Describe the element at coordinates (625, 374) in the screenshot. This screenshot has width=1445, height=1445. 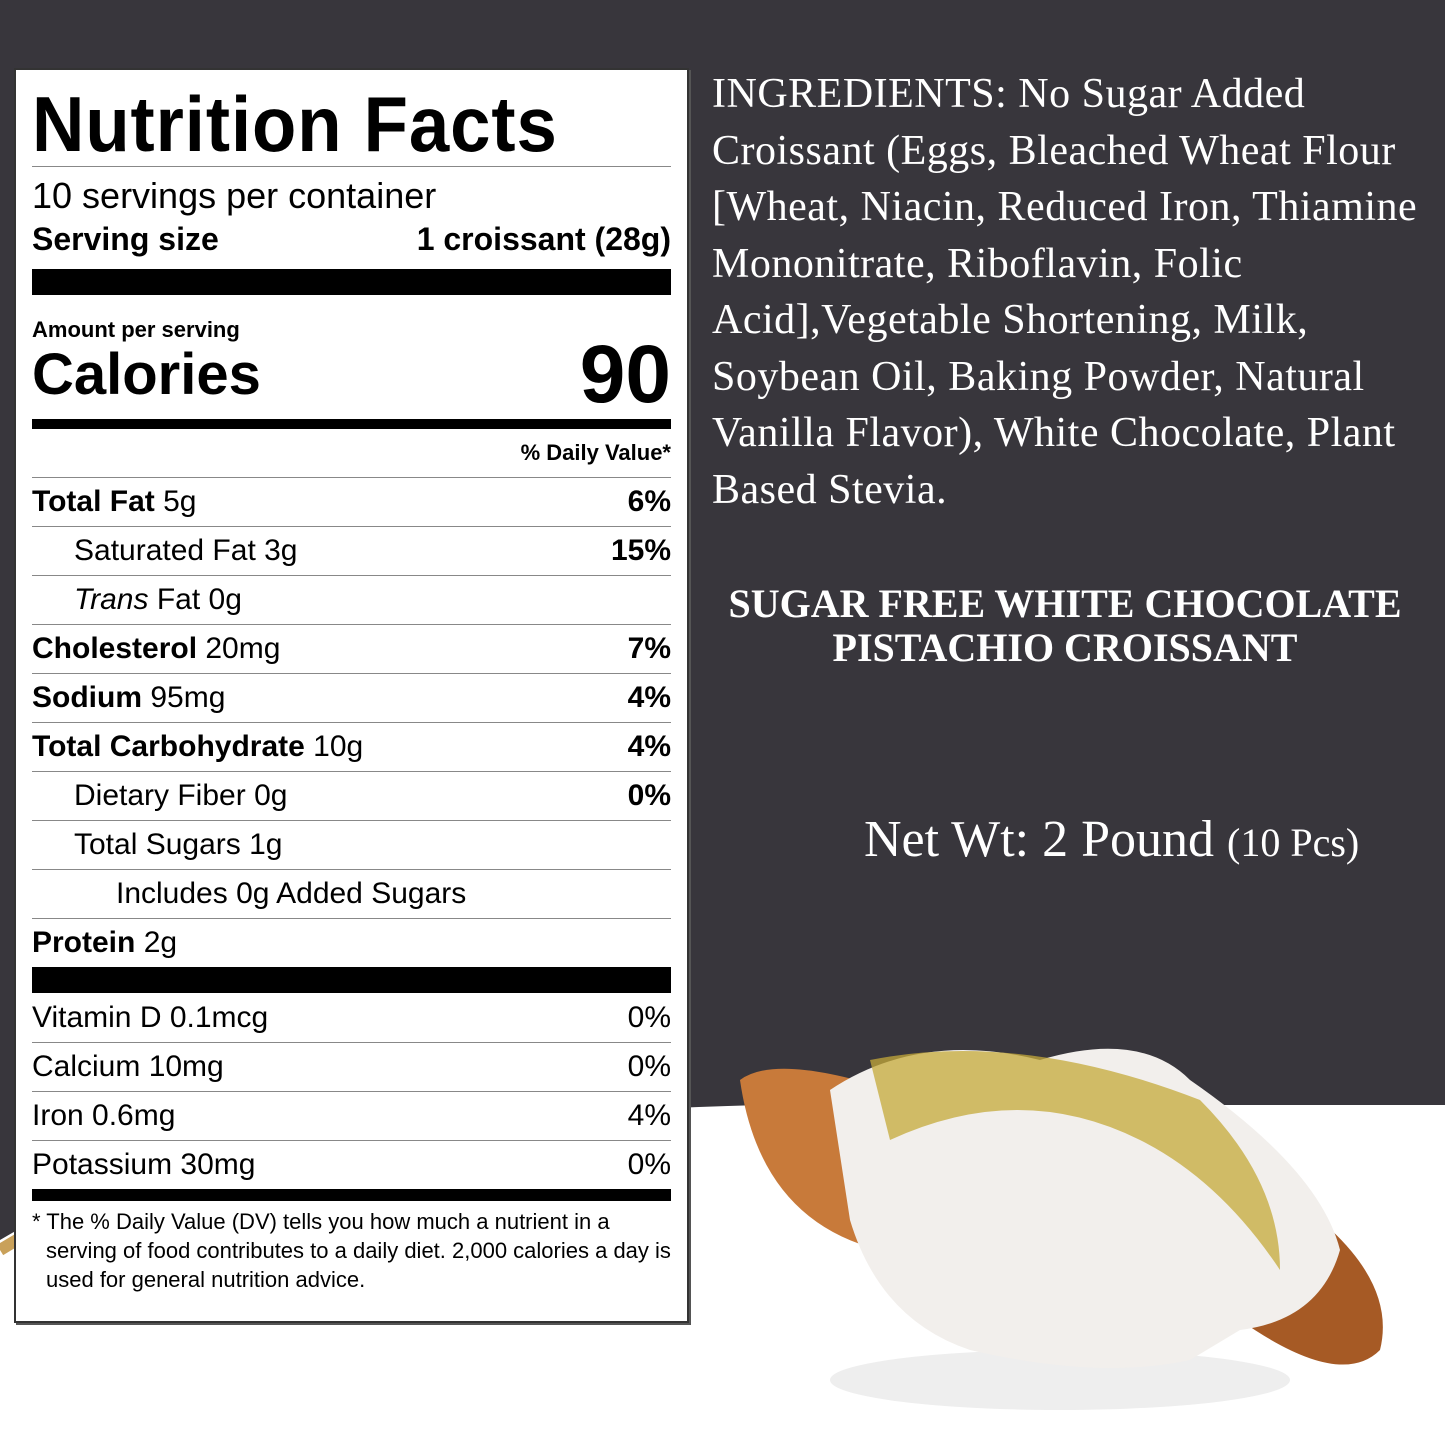
I see `calories-value: 90` at that location.